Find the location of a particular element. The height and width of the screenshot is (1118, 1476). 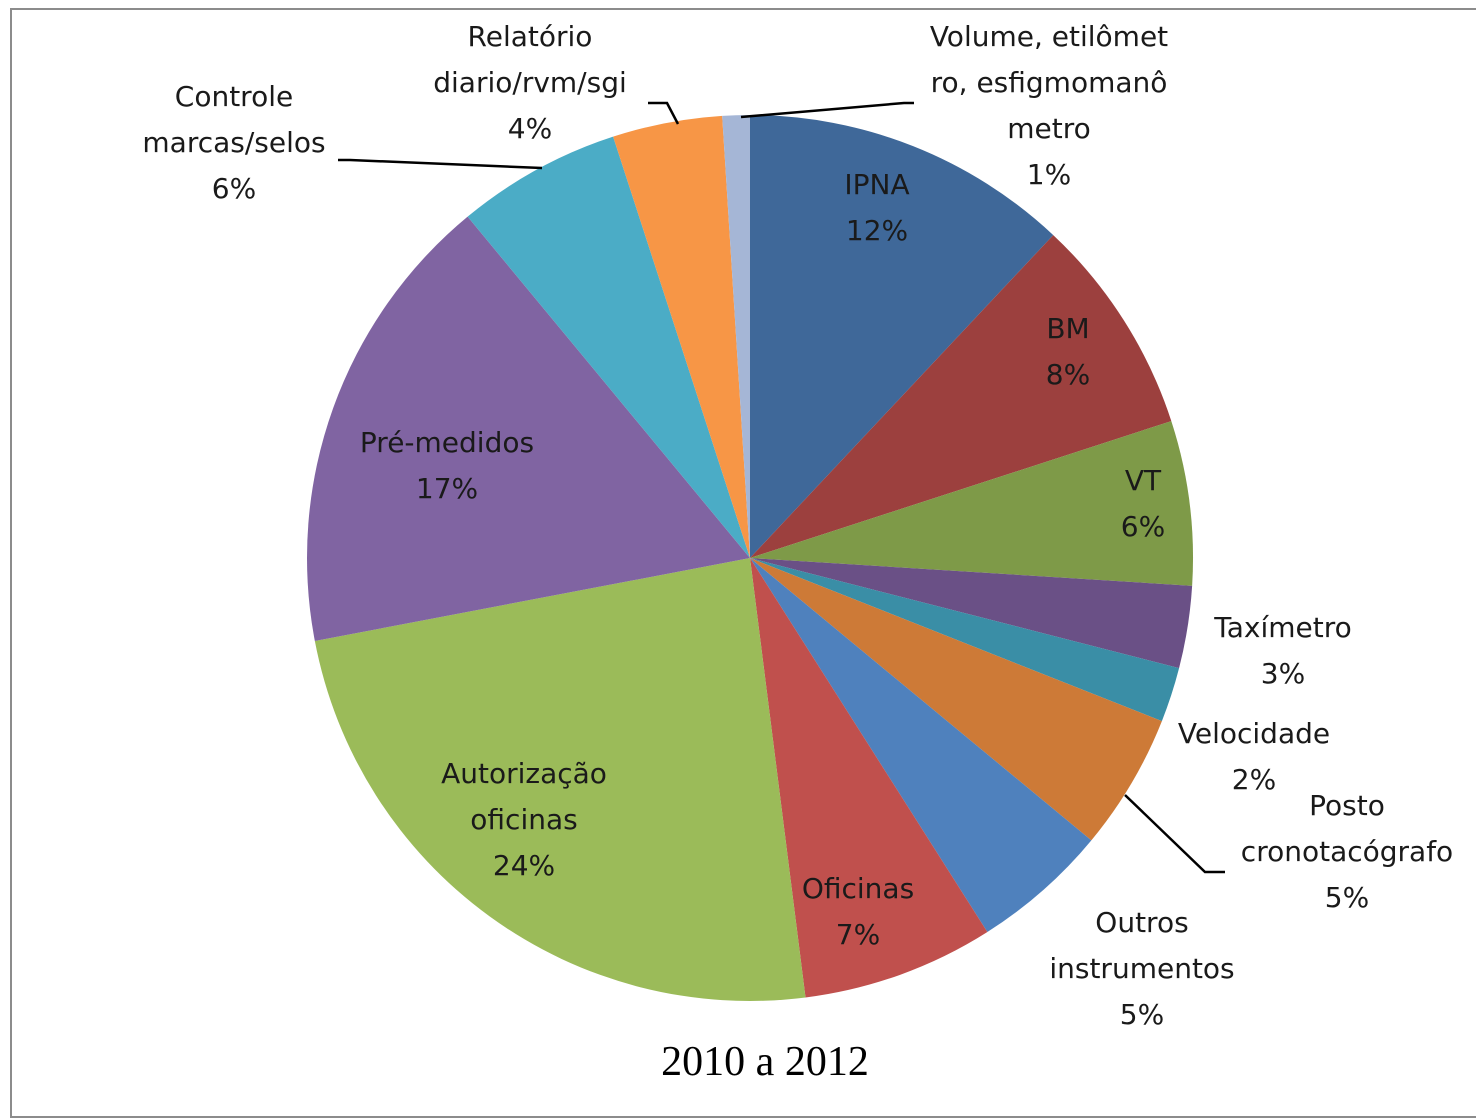

slice-name-label: VT is located at coordinates (1143, 480).